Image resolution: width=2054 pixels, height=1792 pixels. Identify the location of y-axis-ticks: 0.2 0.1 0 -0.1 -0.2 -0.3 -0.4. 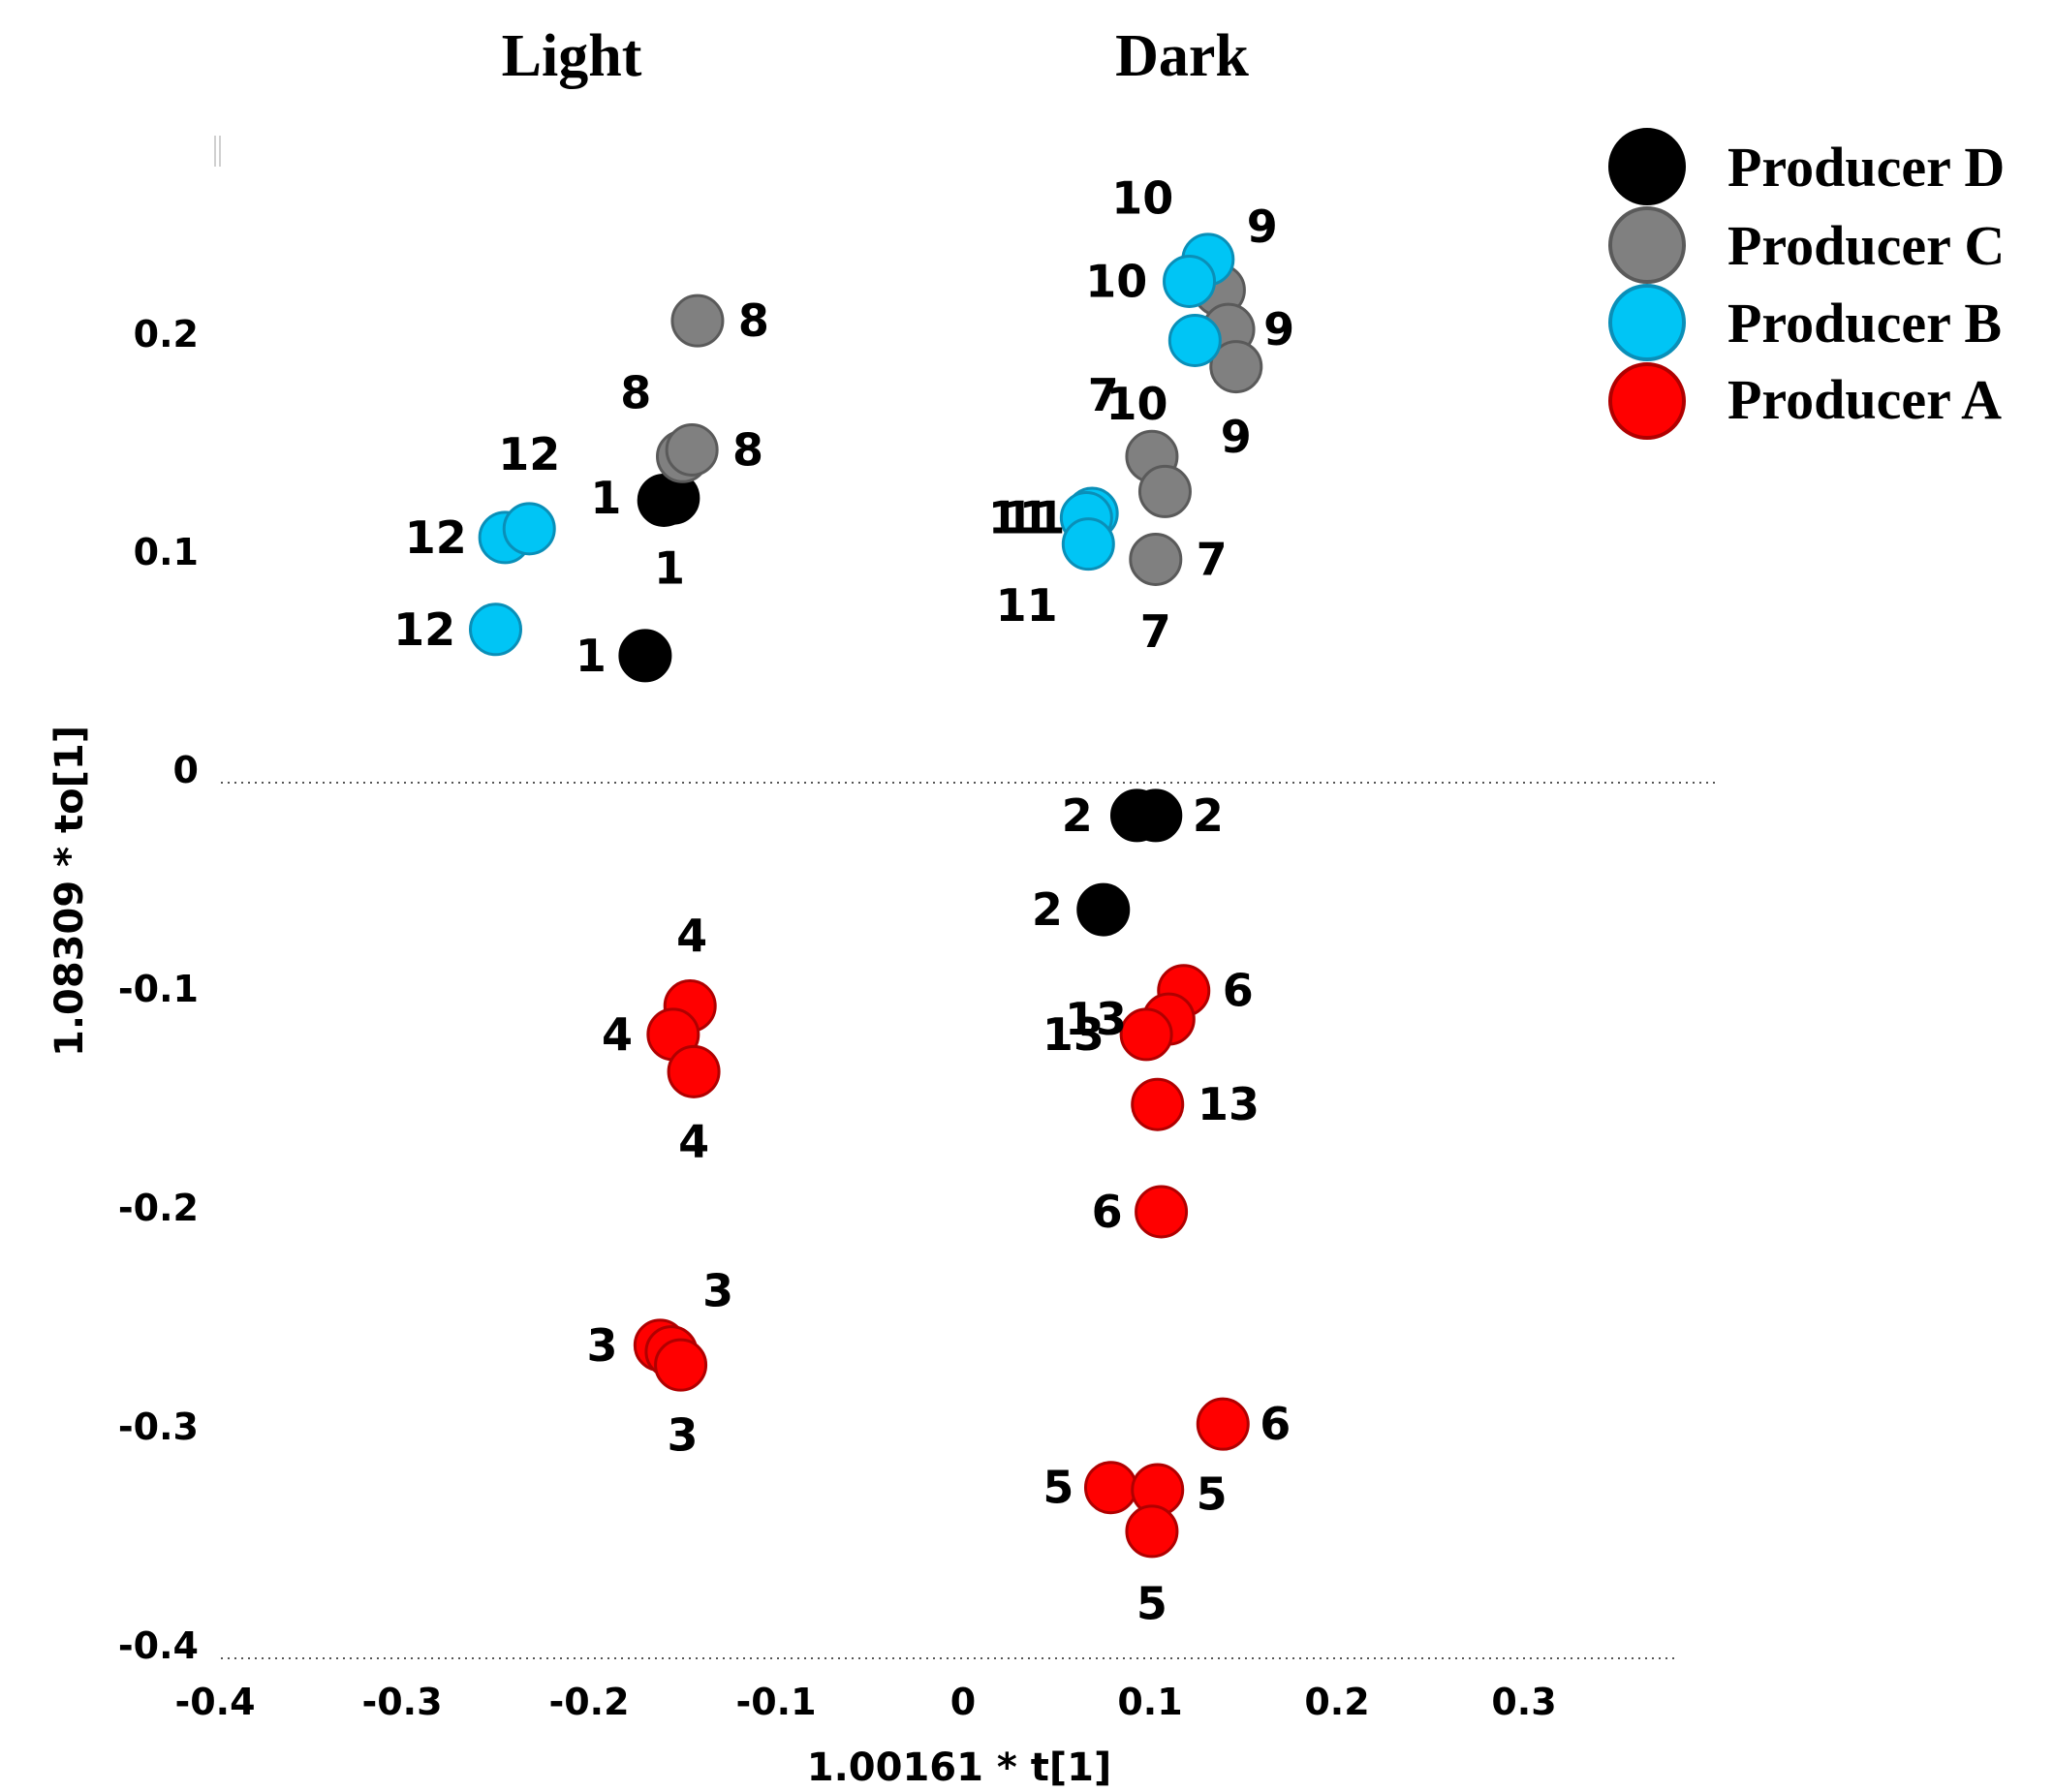
(158, 990).